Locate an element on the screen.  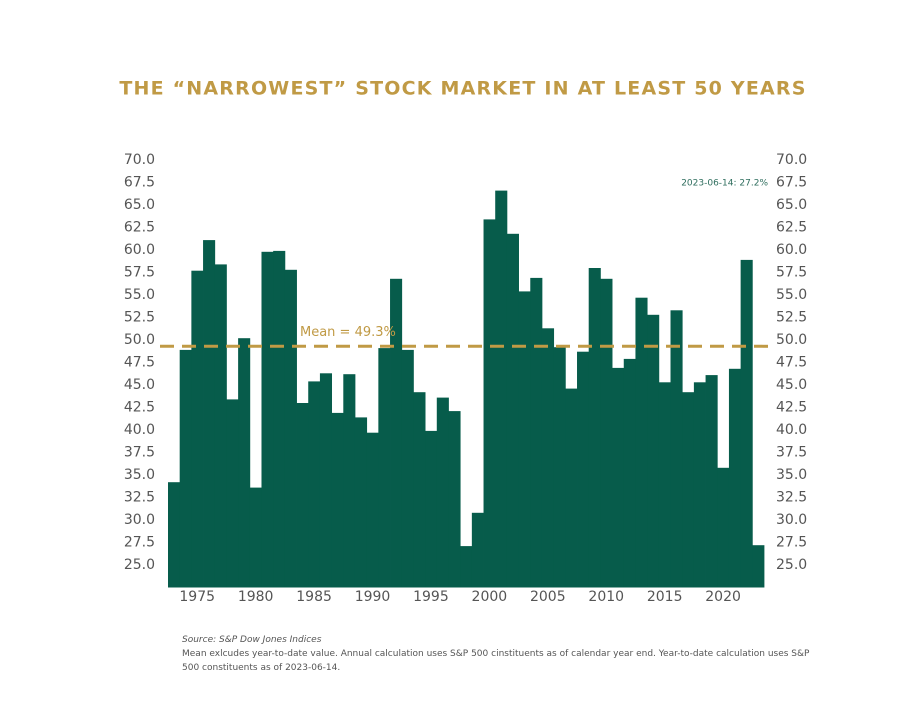
y-tick-label: 30.0 is located at coordinates (139, 520).